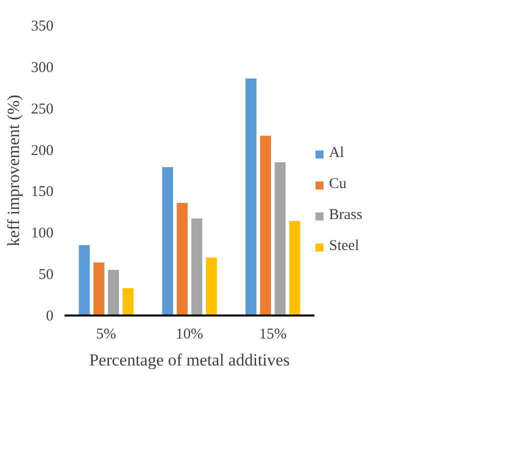  Describe the element at coordinates (42, 109) in the screenshot. I see `y-tick-label: 250` at that location.